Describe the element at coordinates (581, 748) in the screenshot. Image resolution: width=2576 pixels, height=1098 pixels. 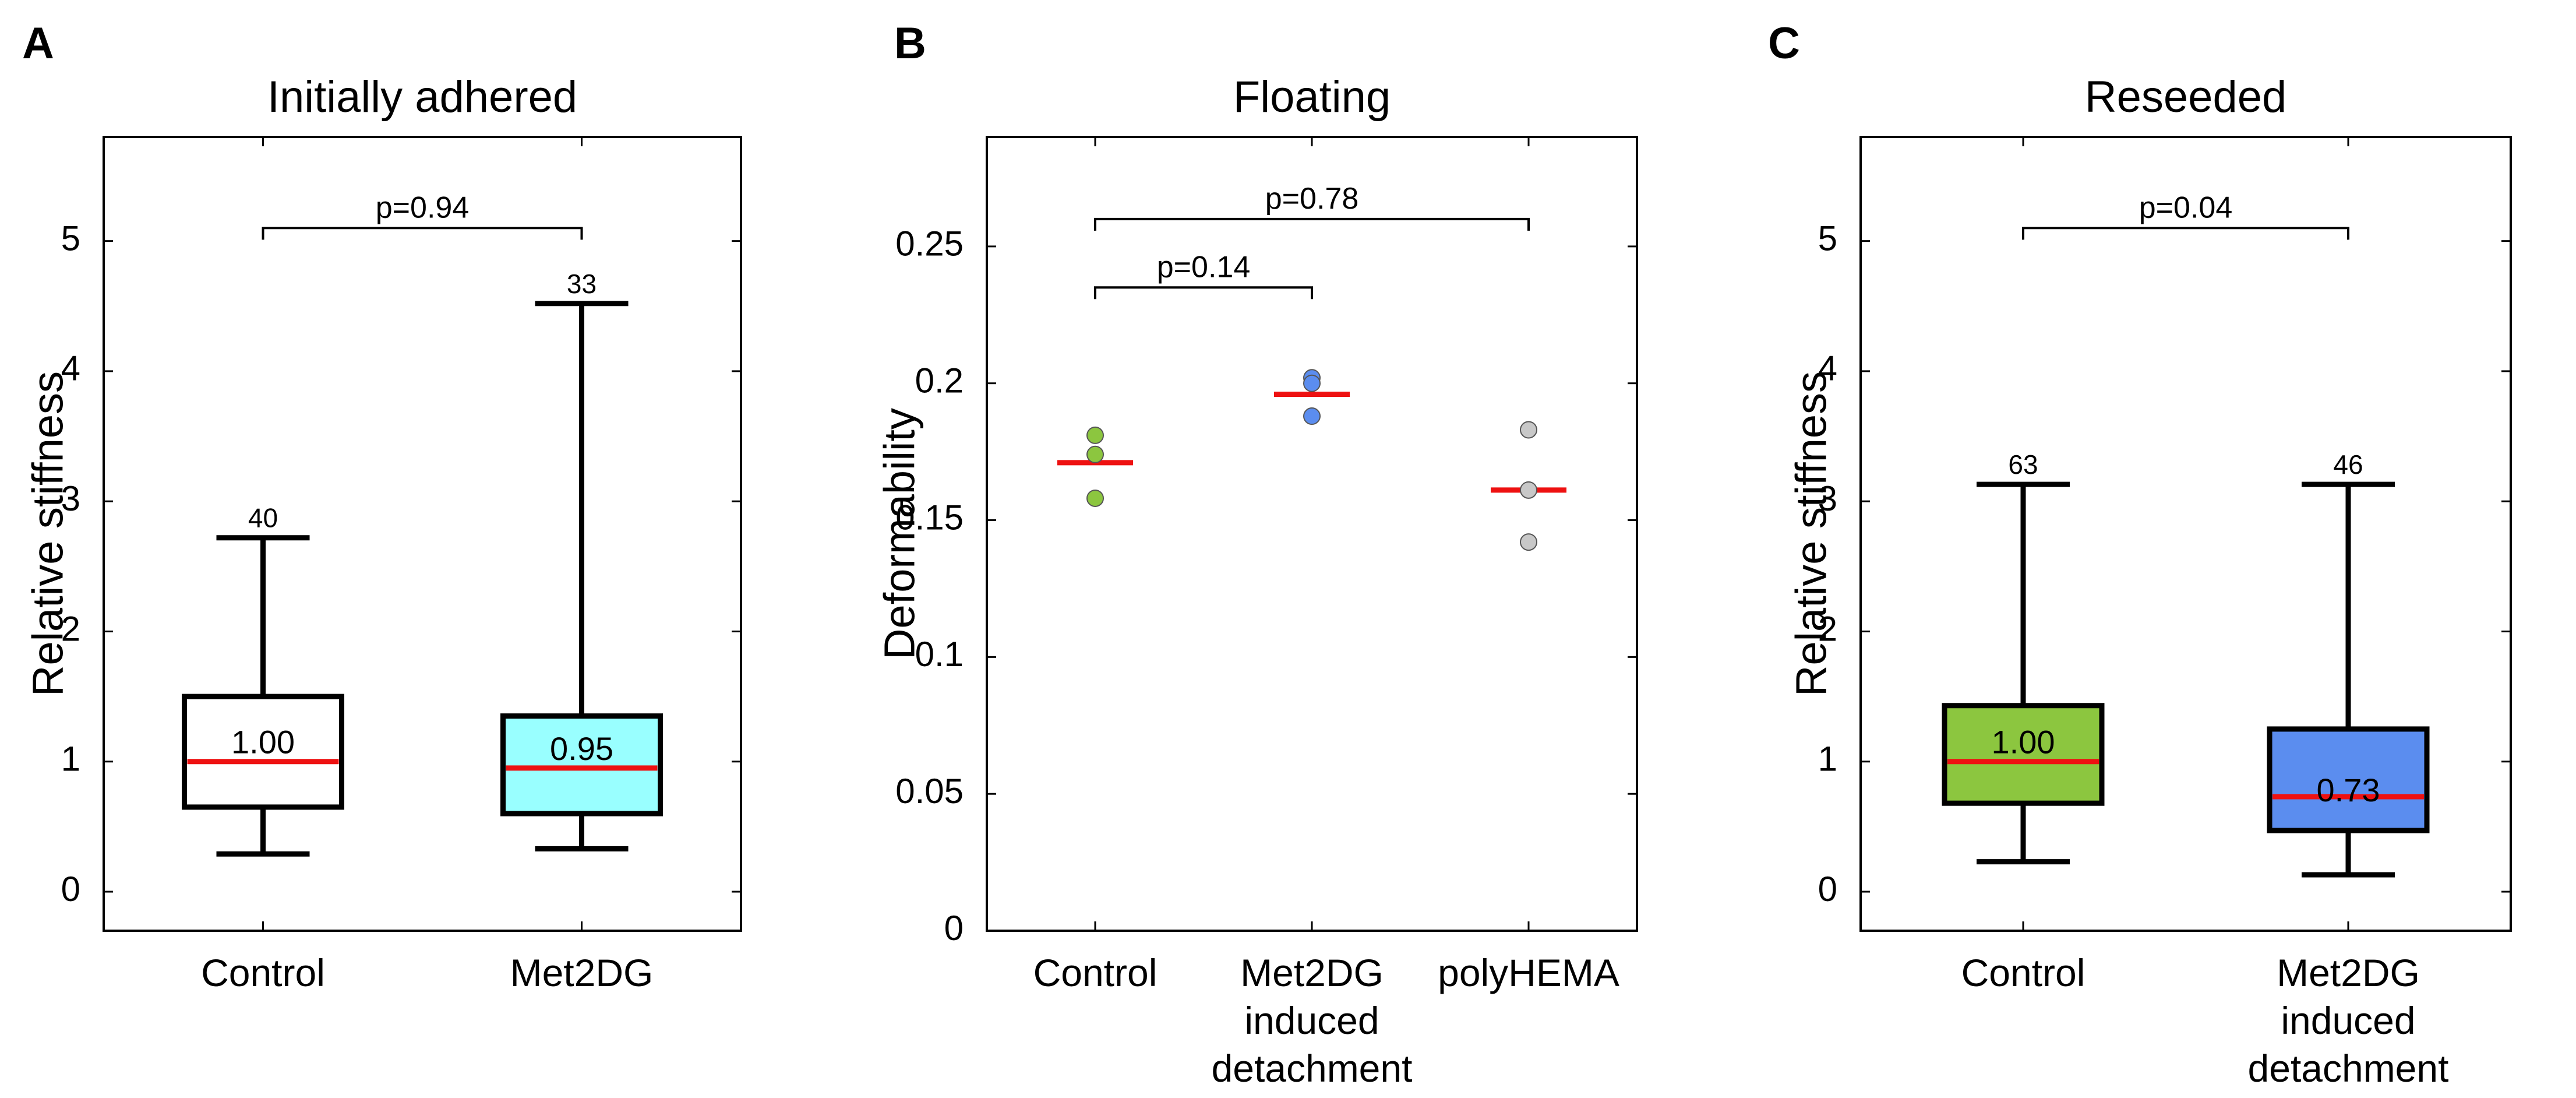
I see `median-label: 0.95` at that location.